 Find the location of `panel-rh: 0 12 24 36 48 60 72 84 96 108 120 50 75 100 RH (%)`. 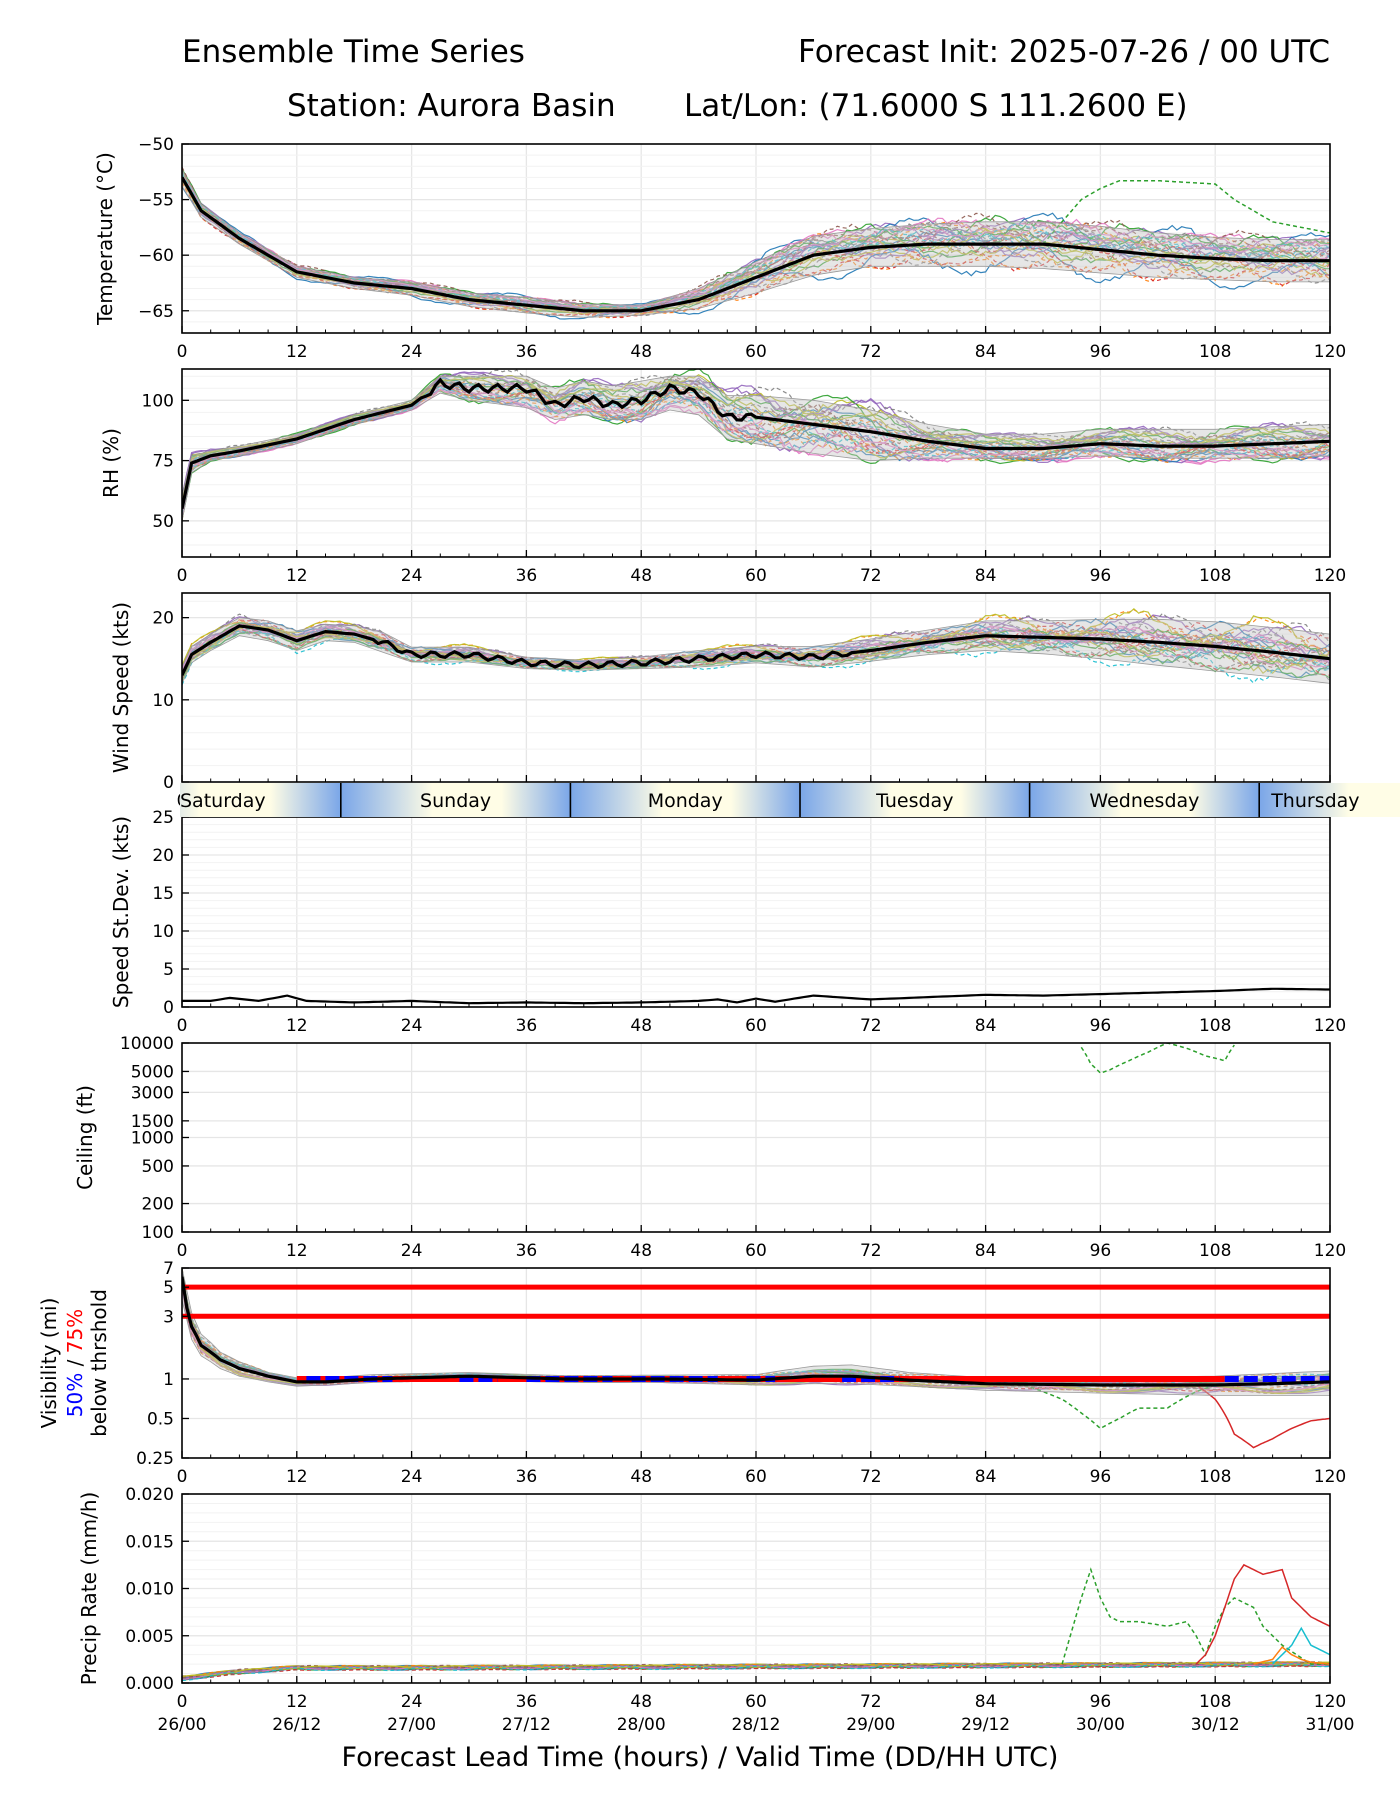

panel-rh: 0 12 24 36 48 60 72 84 96 108 120 50 75 100 RH (%) is located at coordinates (722, 477).